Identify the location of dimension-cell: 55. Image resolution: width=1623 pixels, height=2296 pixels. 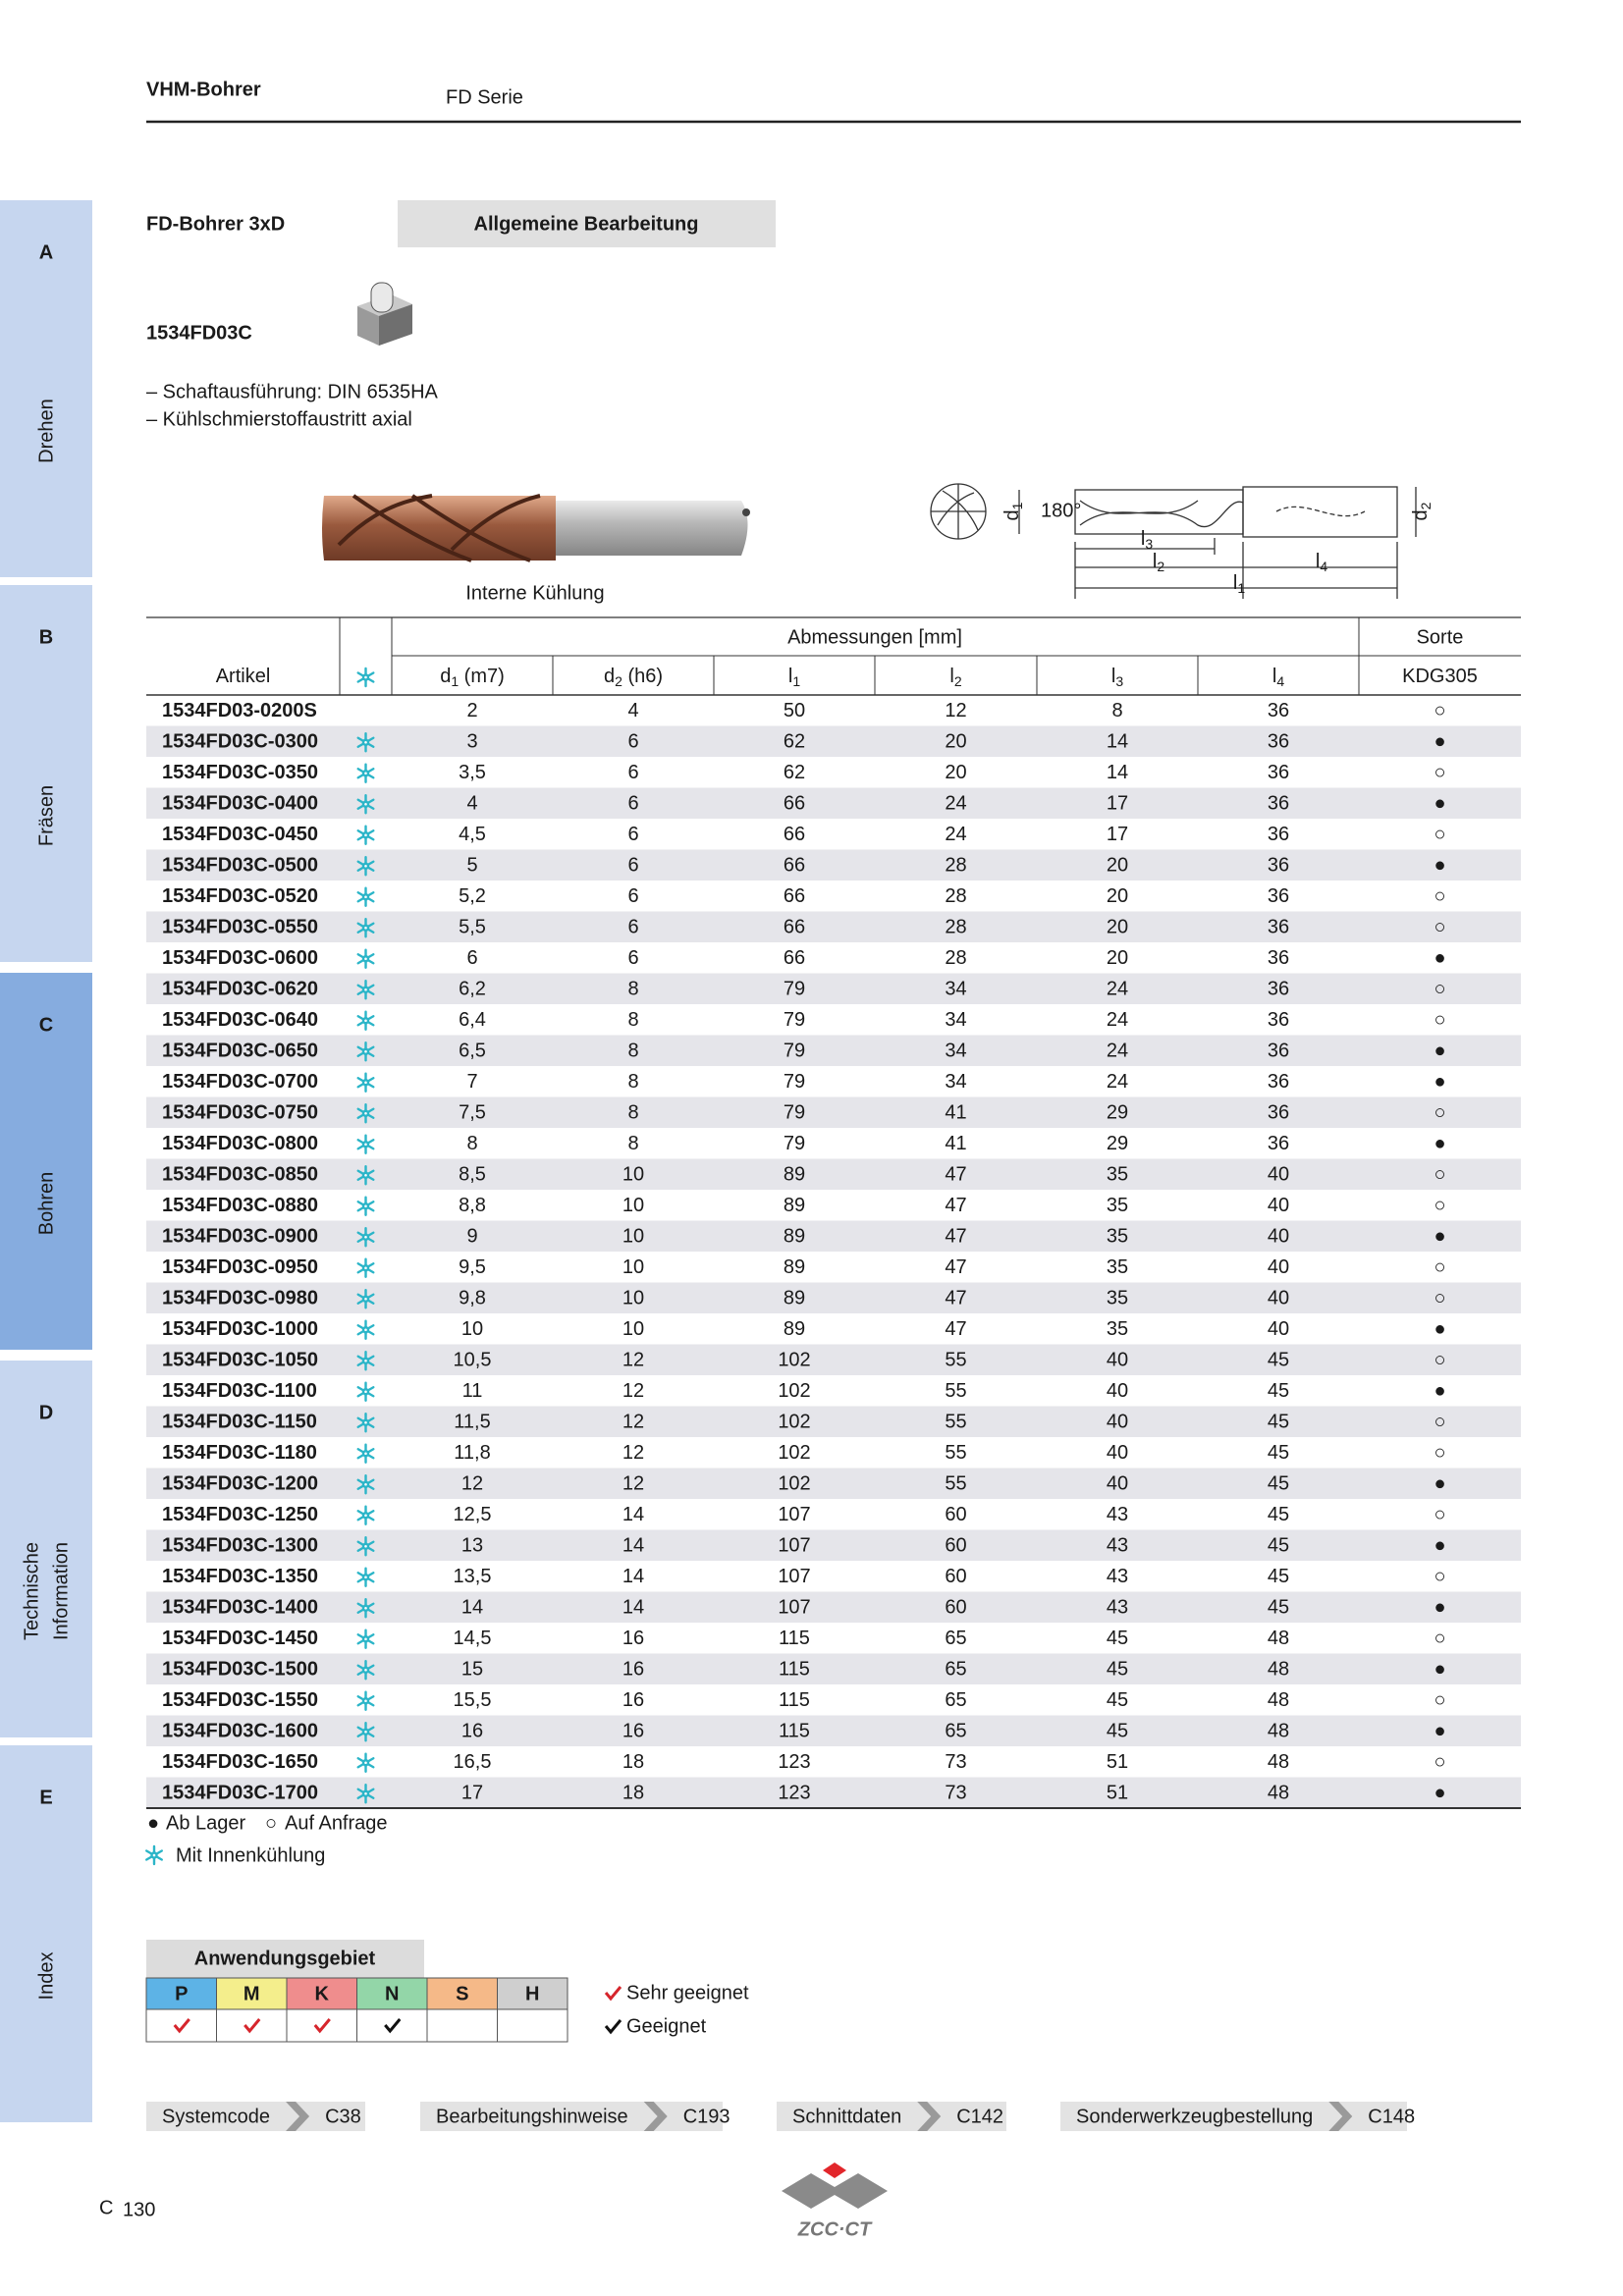
(955, 1453).